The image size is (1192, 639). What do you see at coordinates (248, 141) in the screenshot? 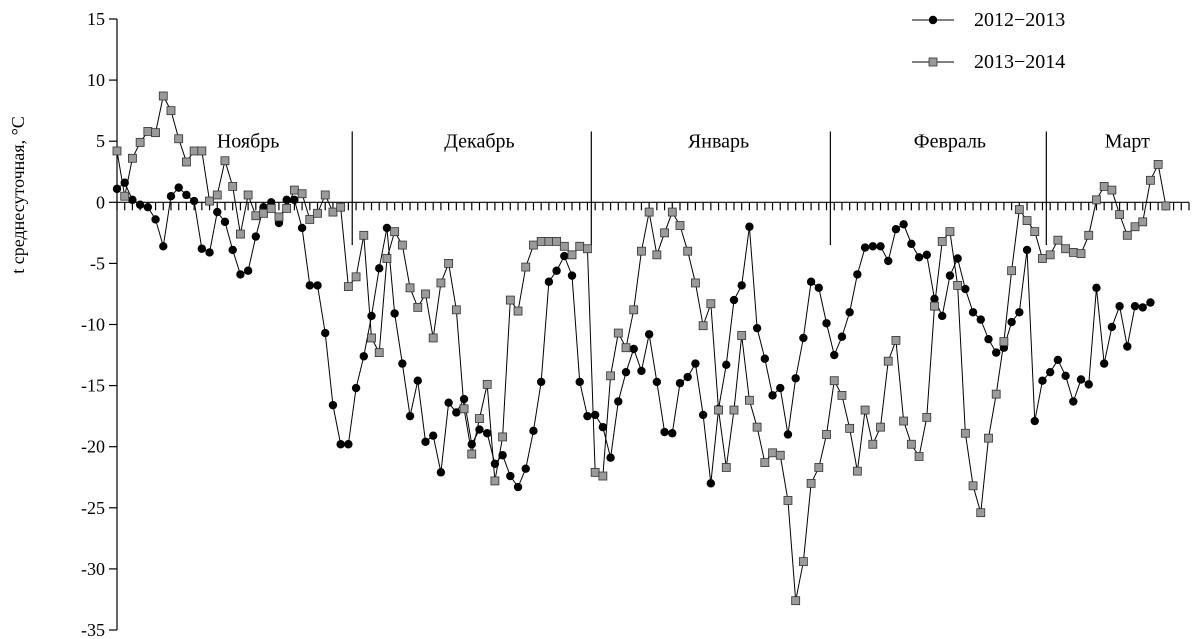
I see `month-label: Ноябрь` at bounding box center [248, 141].